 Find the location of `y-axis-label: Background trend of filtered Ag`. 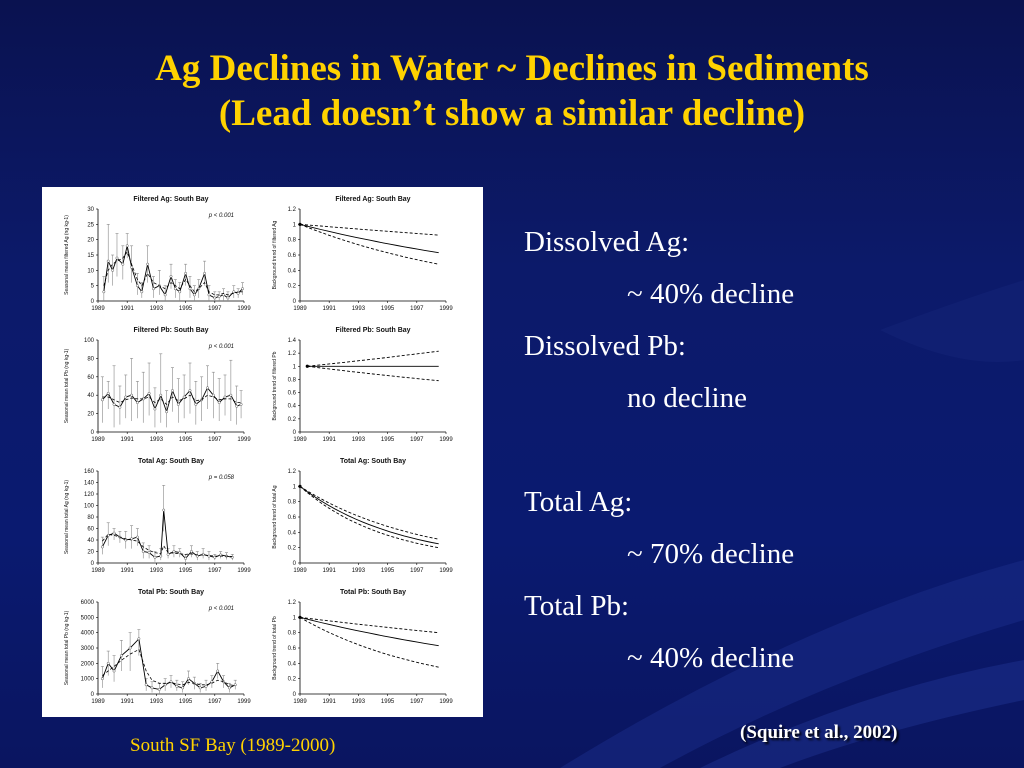

y-axis-label: Background trend of filtered Ag is located at coordinates (275, 254).